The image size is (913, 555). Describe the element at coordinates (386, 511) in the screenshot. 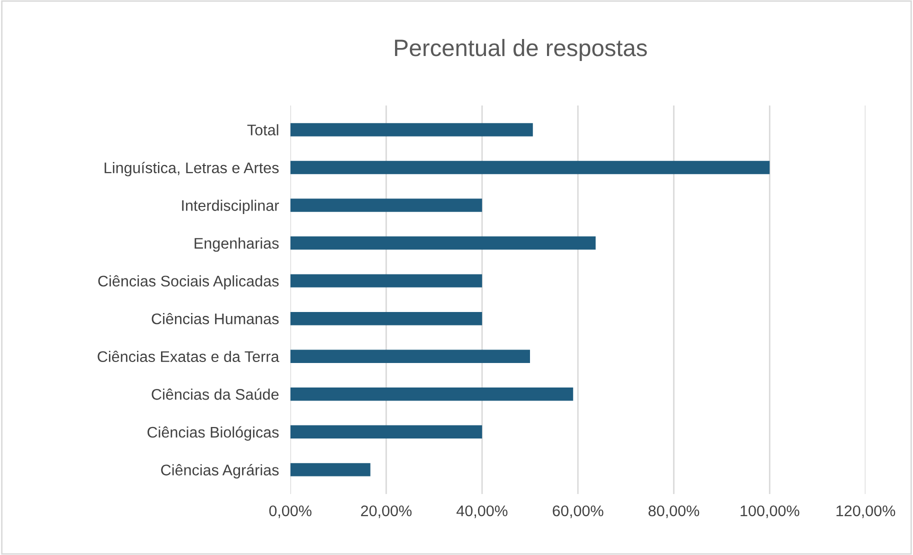

I see `x-tick-label: 20,00%` at that location.